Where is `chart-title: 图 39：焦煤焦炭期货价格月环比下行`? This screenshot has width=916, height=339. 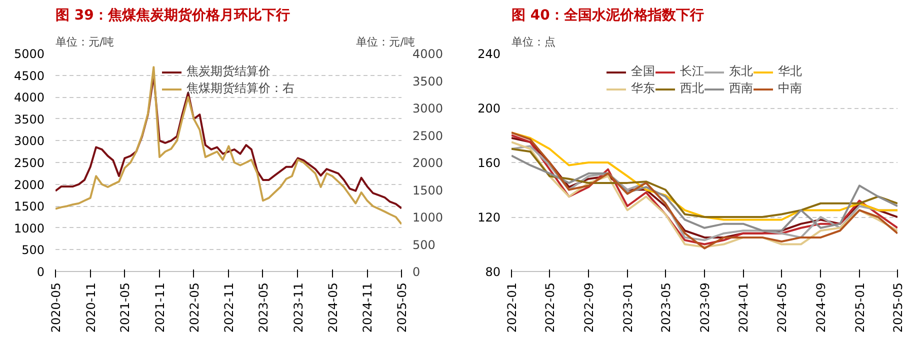 chart-title: 图 39：焦煤焦炭期货价格月环比下行 is located at coordinates (173, 16).